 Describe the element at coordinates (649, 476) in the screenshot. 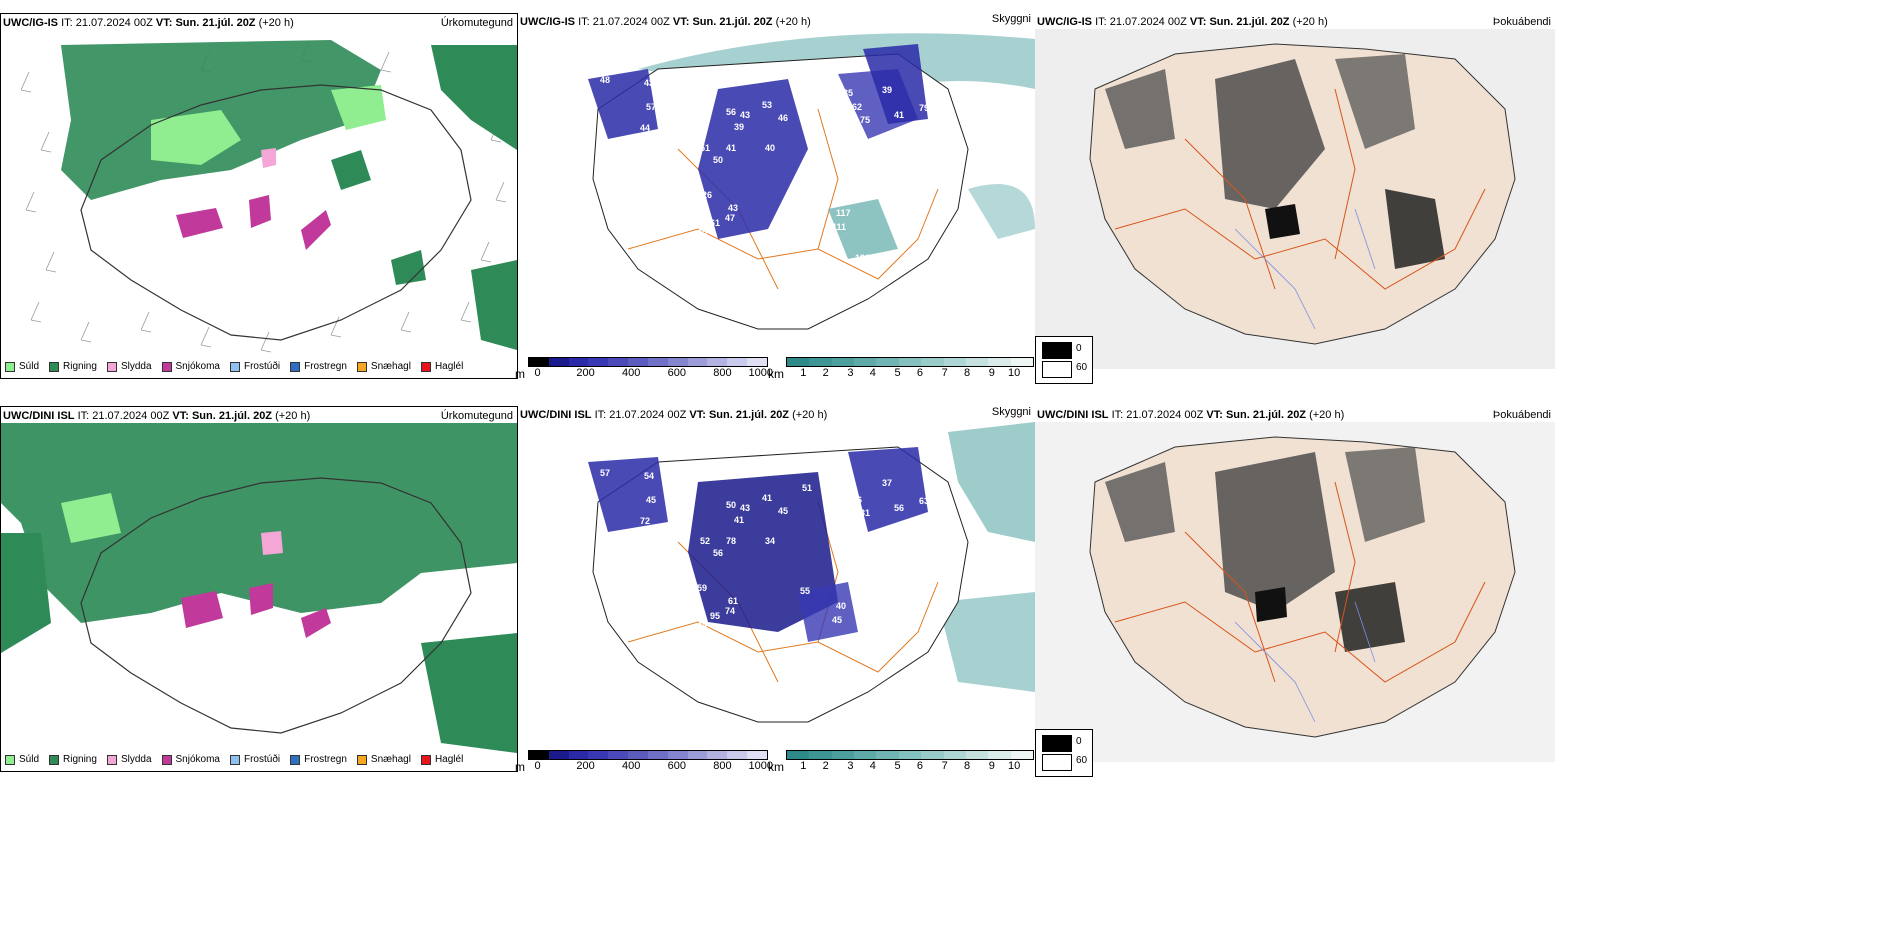

I see `ceiling-value-label: 54` at that location.